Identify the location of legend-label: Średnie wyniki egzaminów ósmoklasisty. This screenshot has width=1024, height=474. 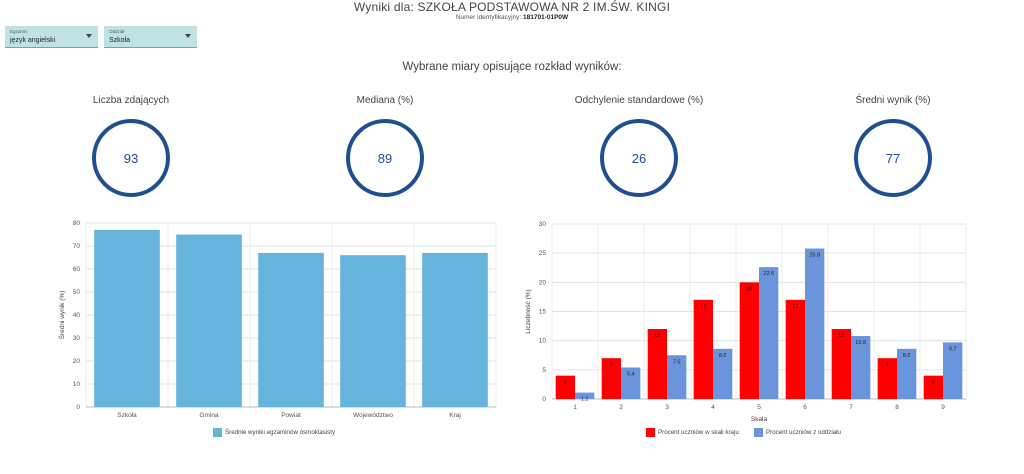
(280, 432).